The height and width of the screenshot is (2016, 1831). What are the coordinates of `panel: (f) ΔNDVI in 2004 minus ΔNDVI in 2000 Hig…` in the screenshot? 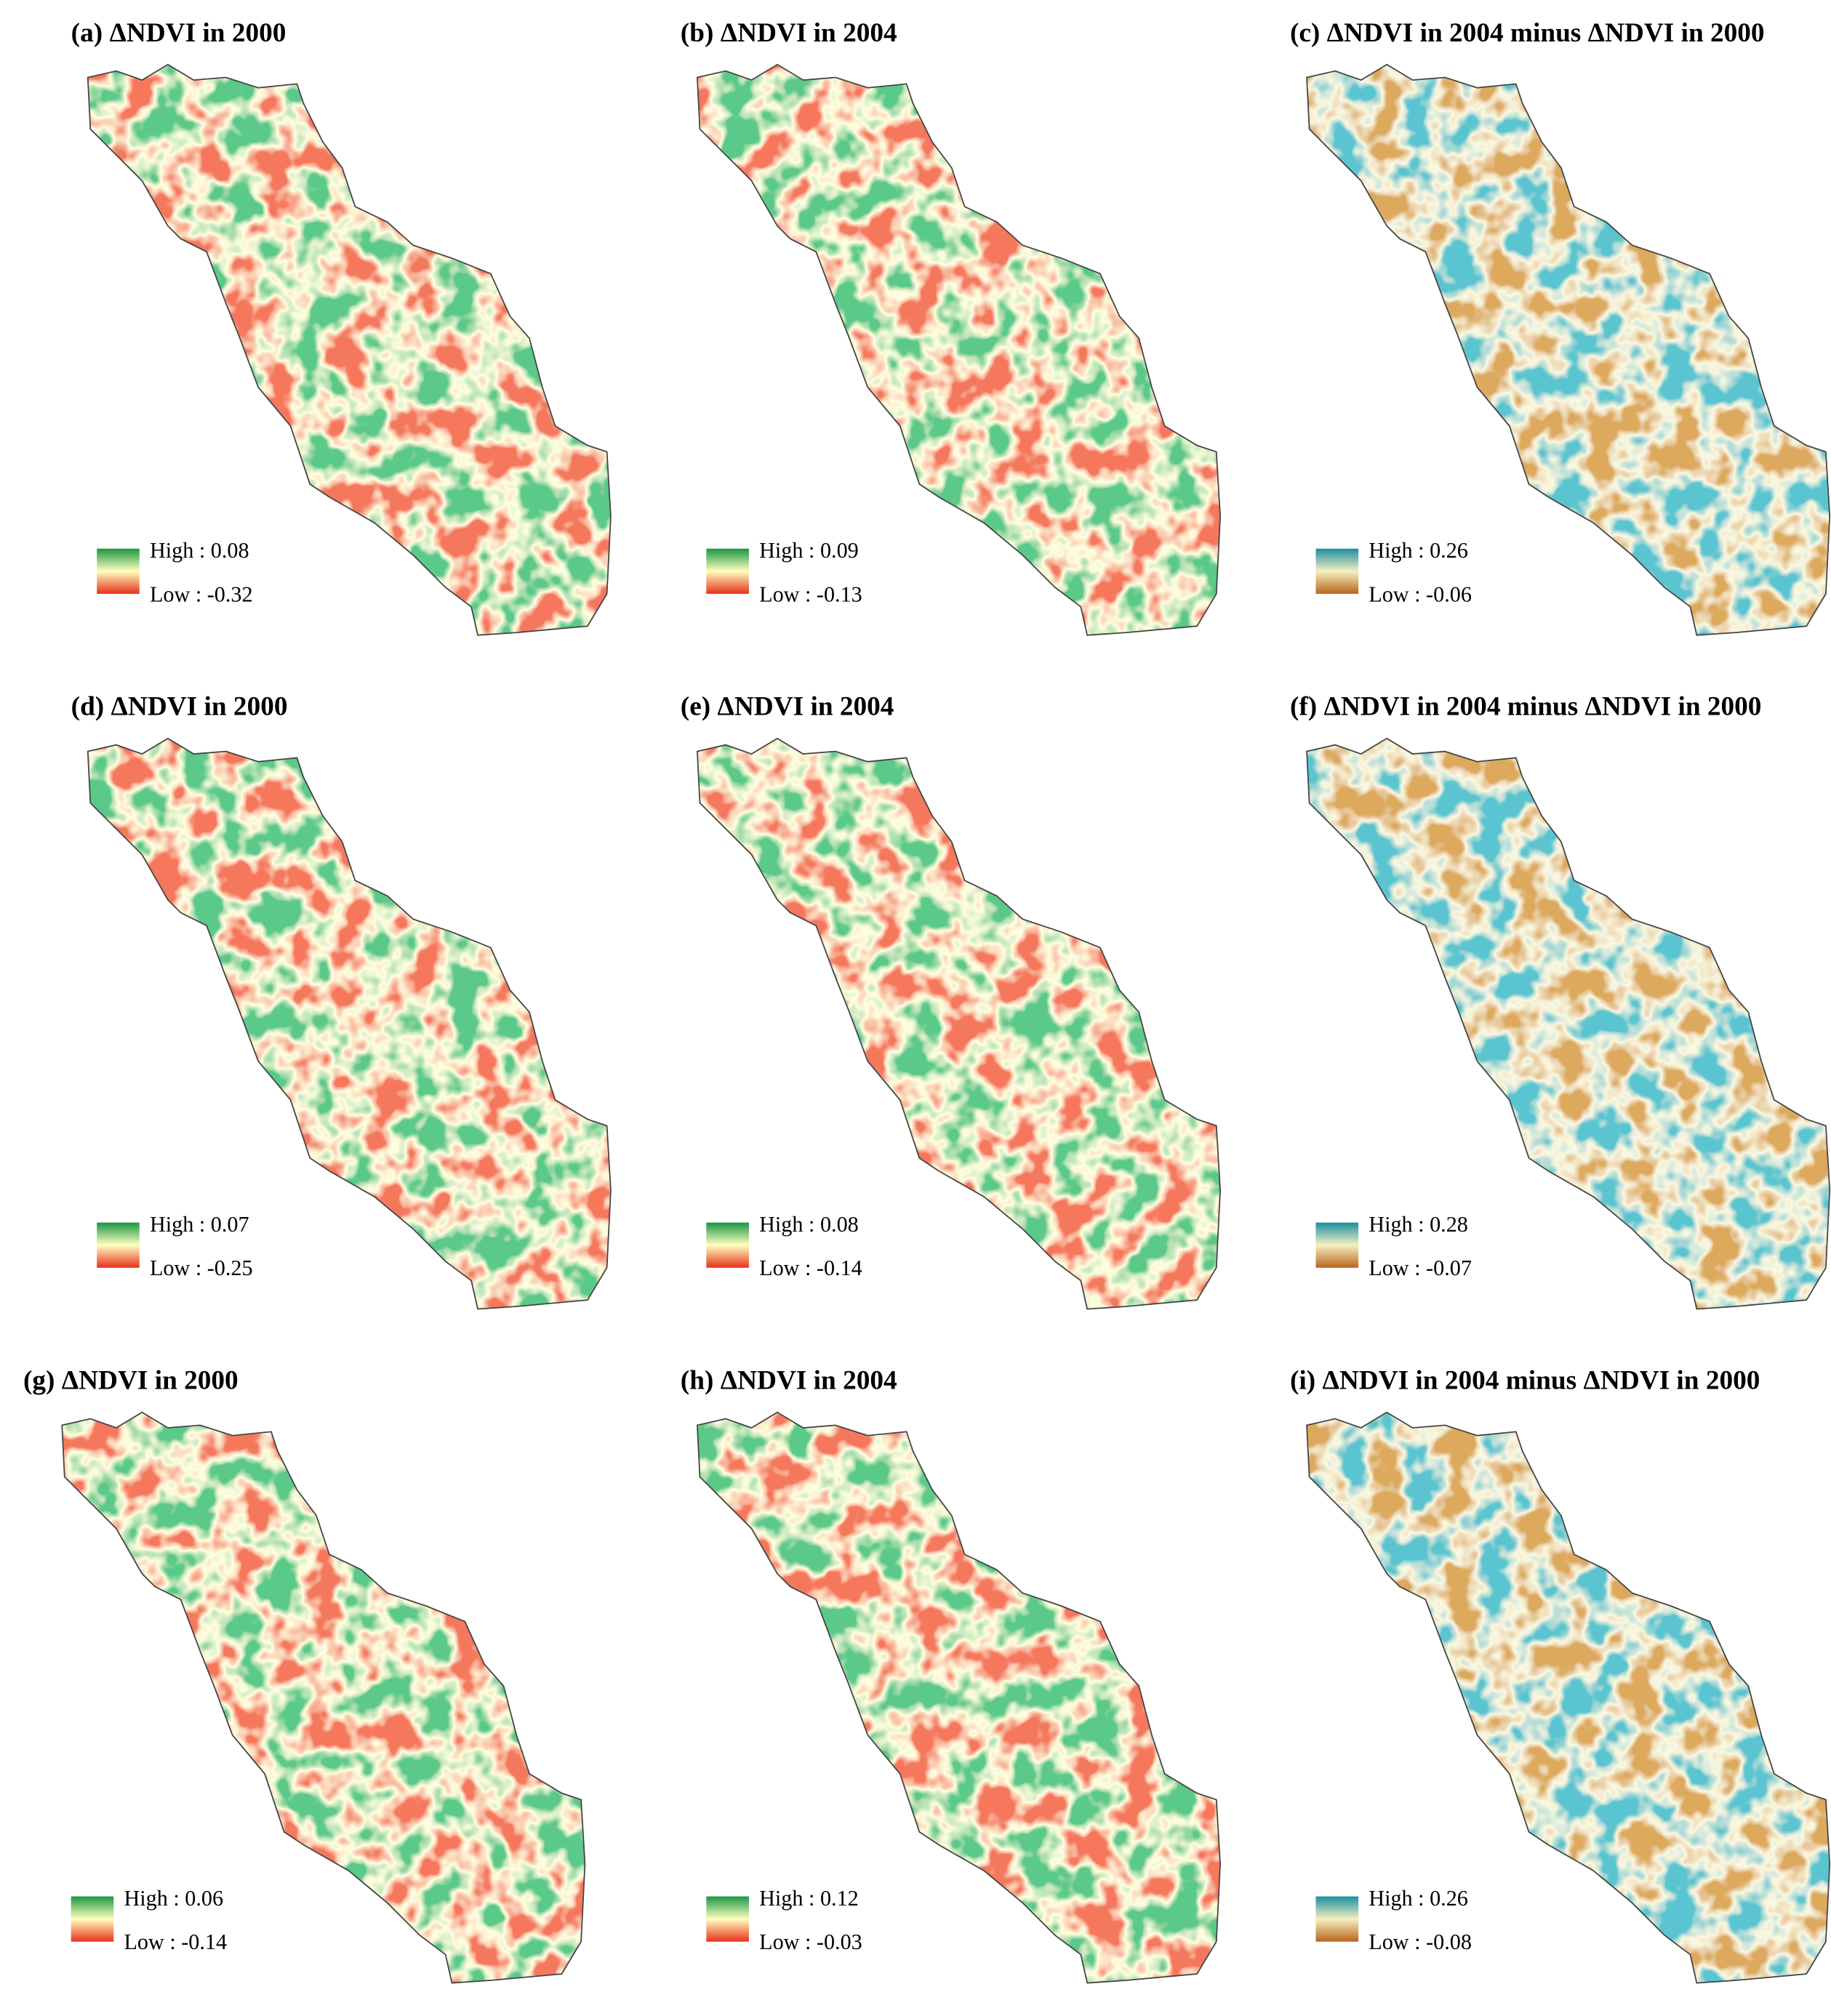 It's located at (1560, 1001).